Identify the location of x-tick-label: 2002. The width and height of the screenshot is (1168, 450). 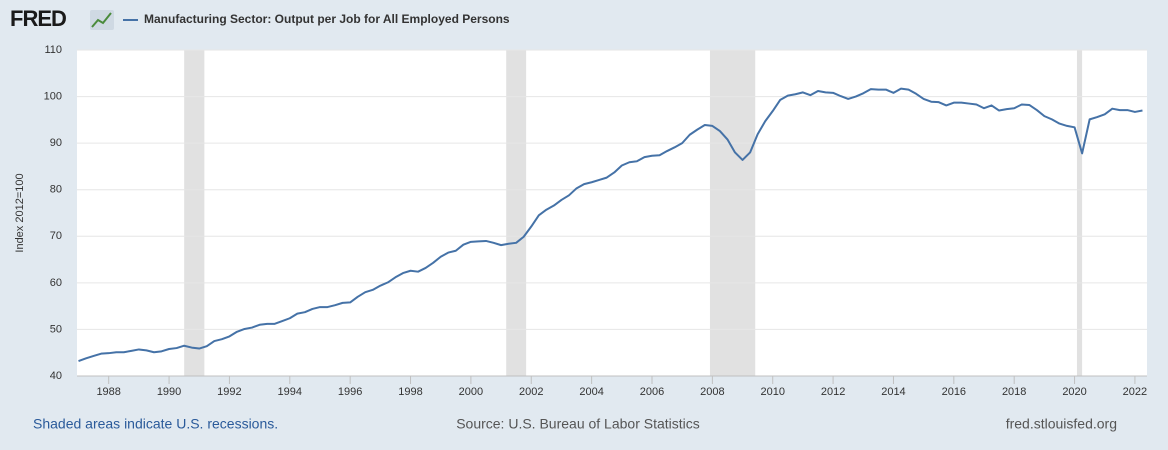
(531, 392).